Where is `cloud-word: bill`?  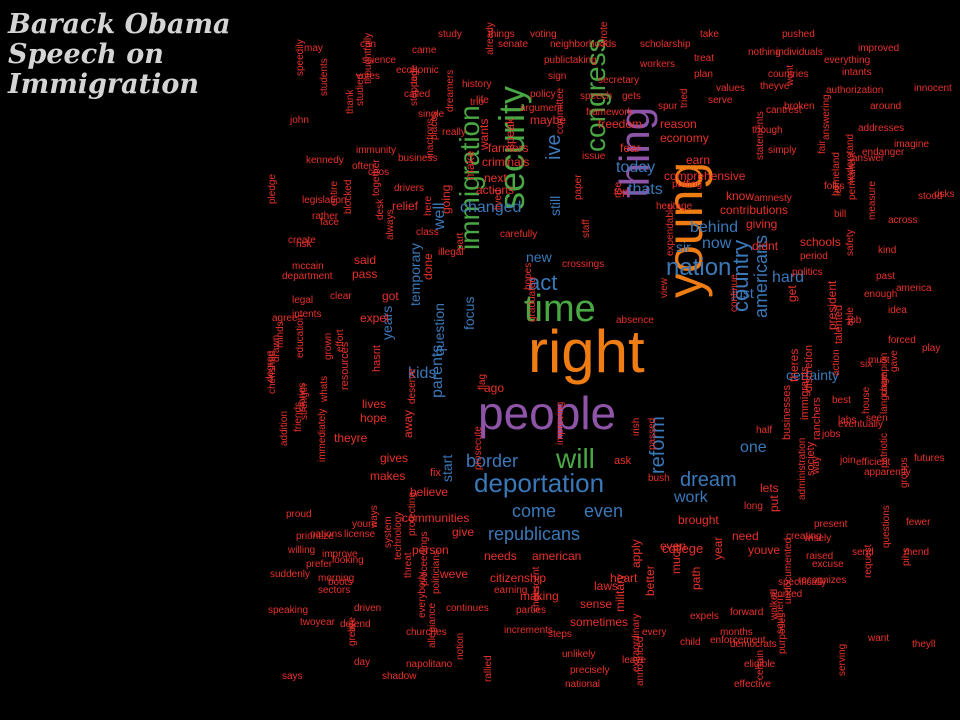 cloud-word: bill is located at coordinates (840, 214).